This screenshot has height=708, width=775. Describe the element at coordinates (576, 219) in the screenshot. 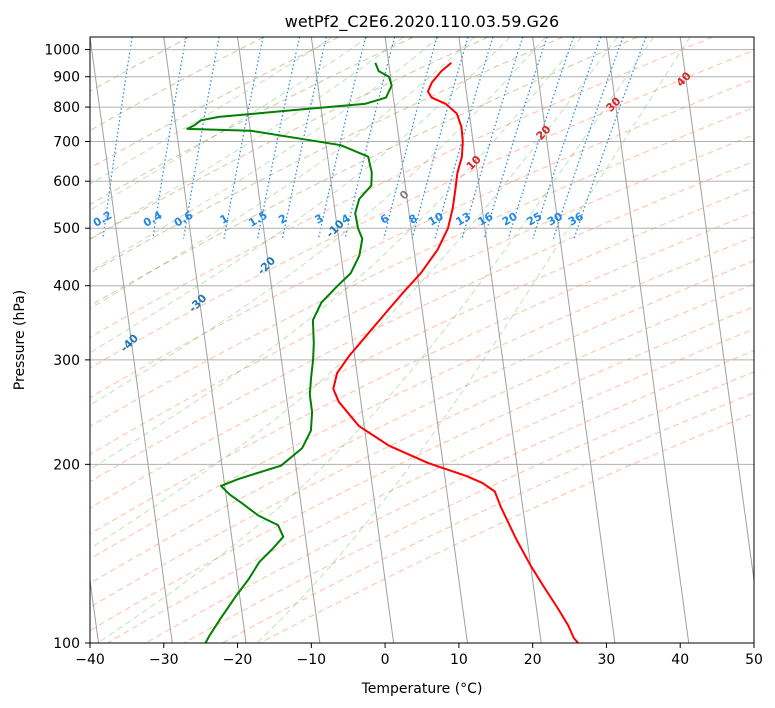

I see `mixing-ratio-label: 36` at that location.